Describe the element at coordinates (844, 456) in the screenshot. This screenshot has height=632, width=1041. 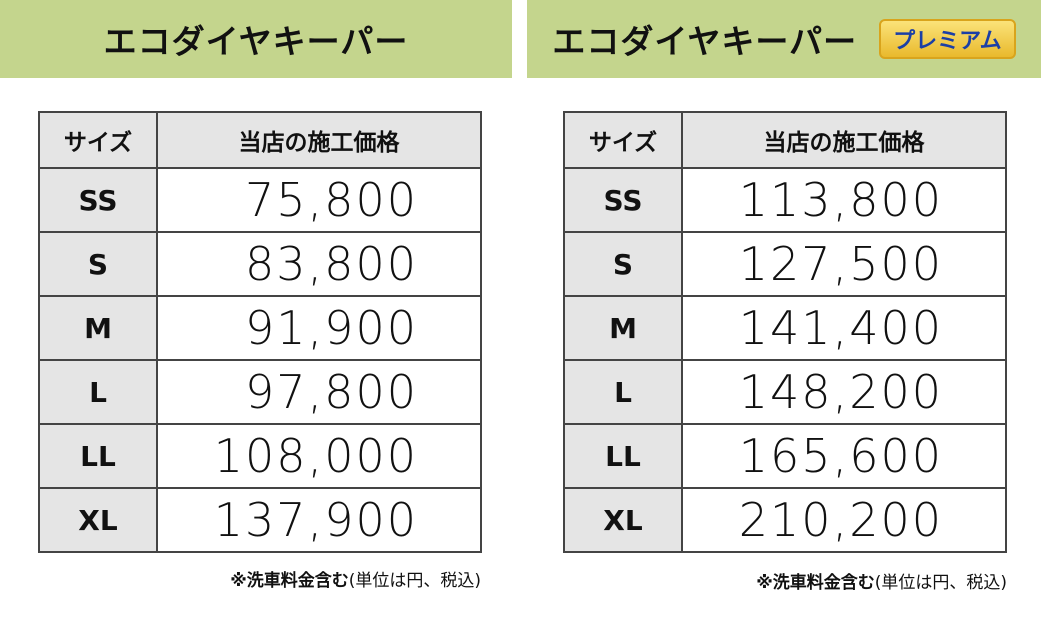
I see `price-cell: 165,600` at that location.